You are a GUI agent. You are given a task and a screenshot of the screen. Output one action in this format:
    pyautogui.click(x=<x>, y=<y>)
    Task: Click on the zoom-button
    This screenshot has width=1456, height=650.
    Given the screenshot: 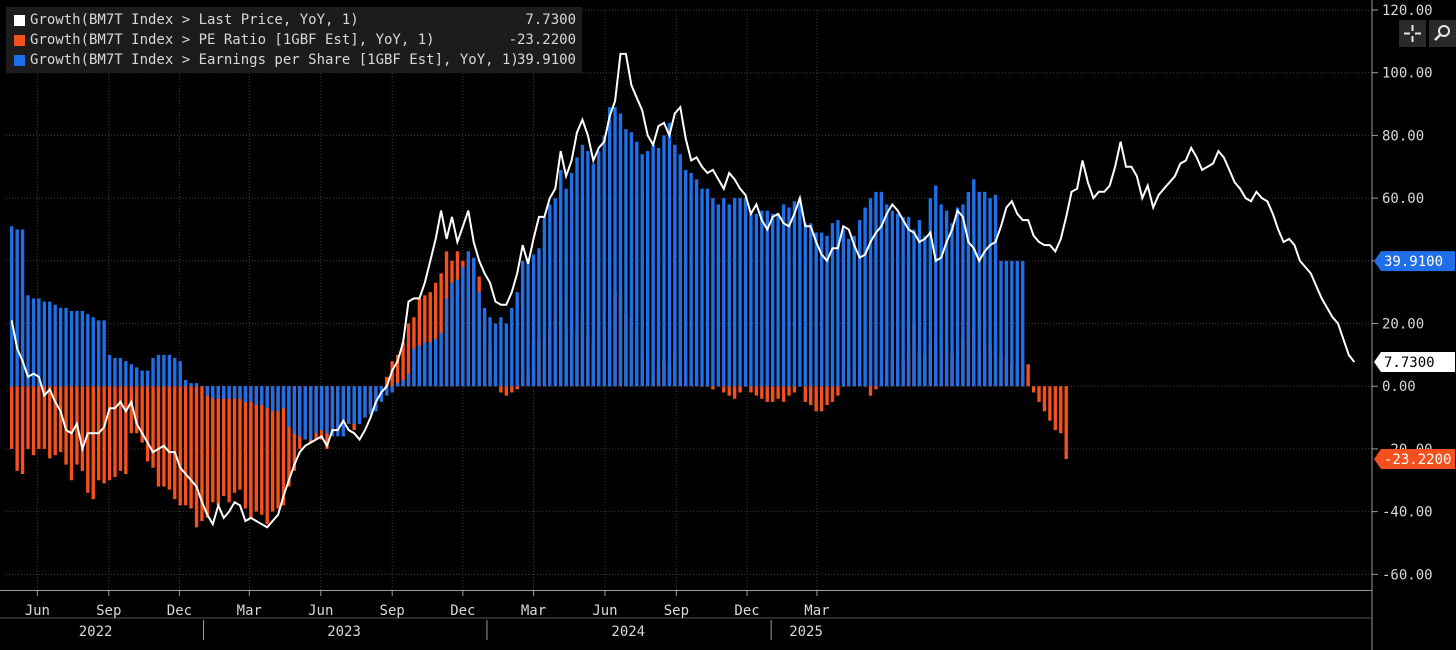 What is the action you would take?
    pyautogui.click(x=1442, y=33)
    